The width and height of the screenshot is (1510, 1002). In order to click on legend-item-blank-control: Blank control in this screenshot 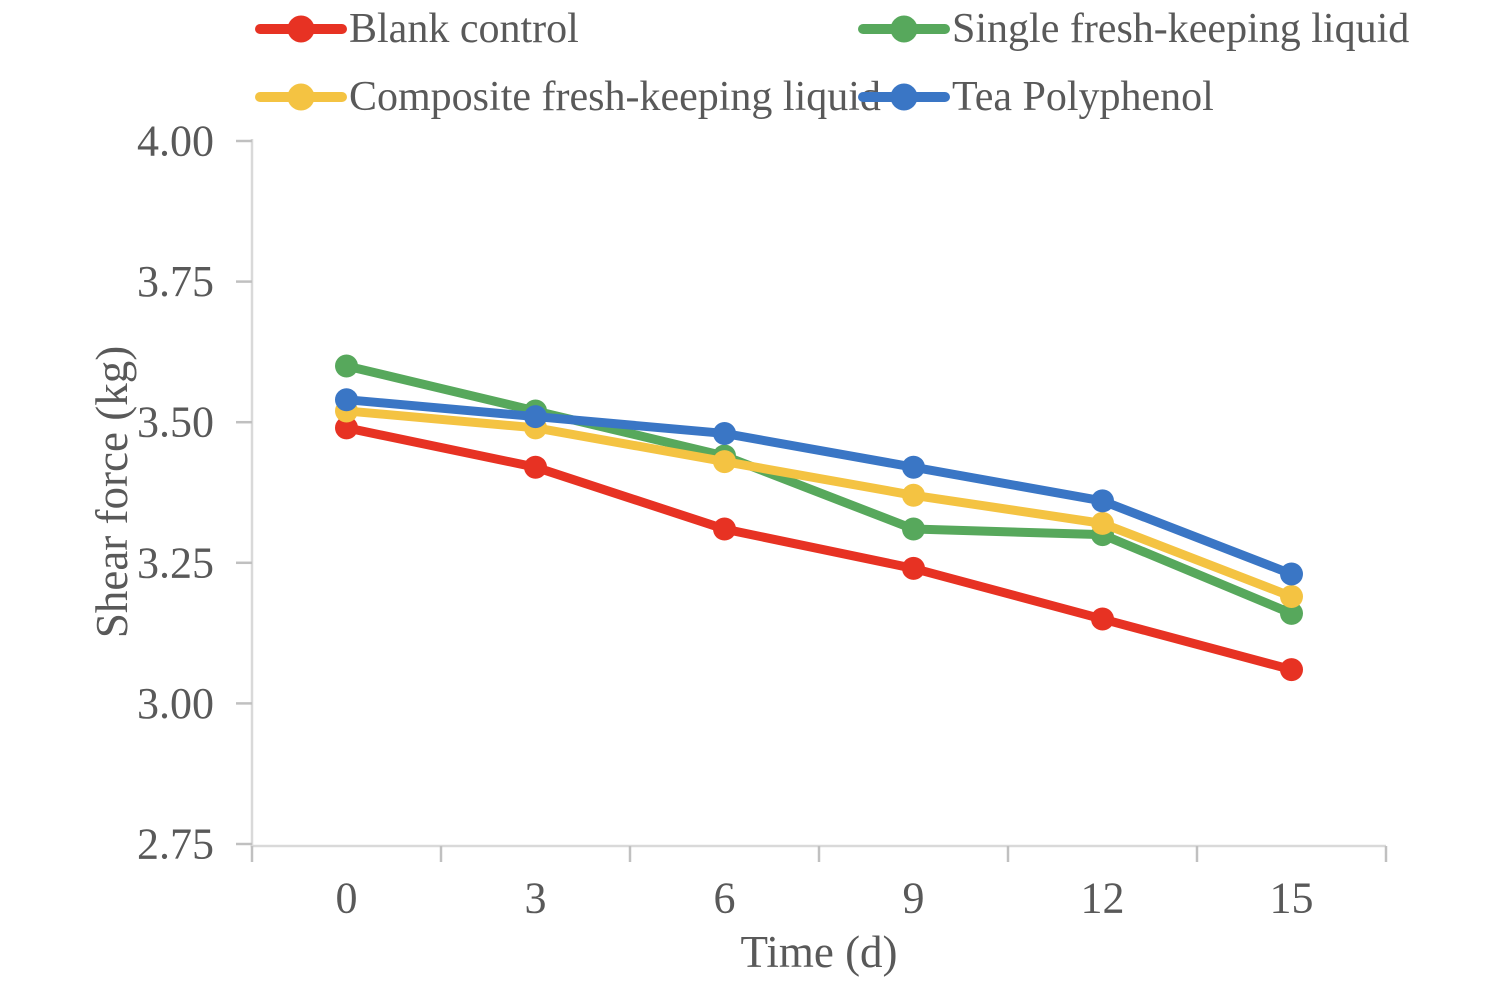, I will do `click(417, 29)`.